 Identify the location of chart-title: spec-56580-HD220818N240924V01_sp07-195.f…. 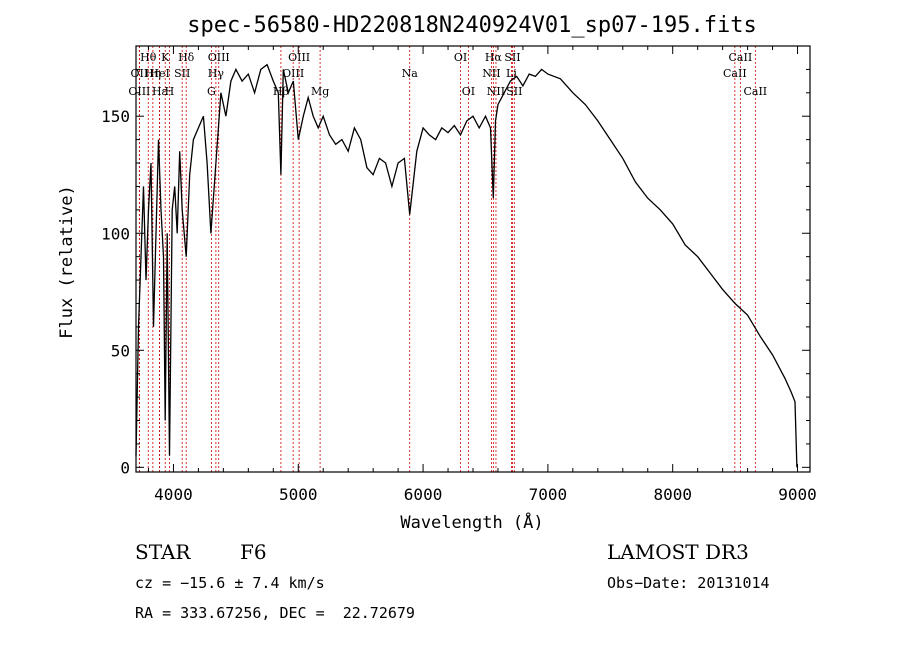
(472, 25).